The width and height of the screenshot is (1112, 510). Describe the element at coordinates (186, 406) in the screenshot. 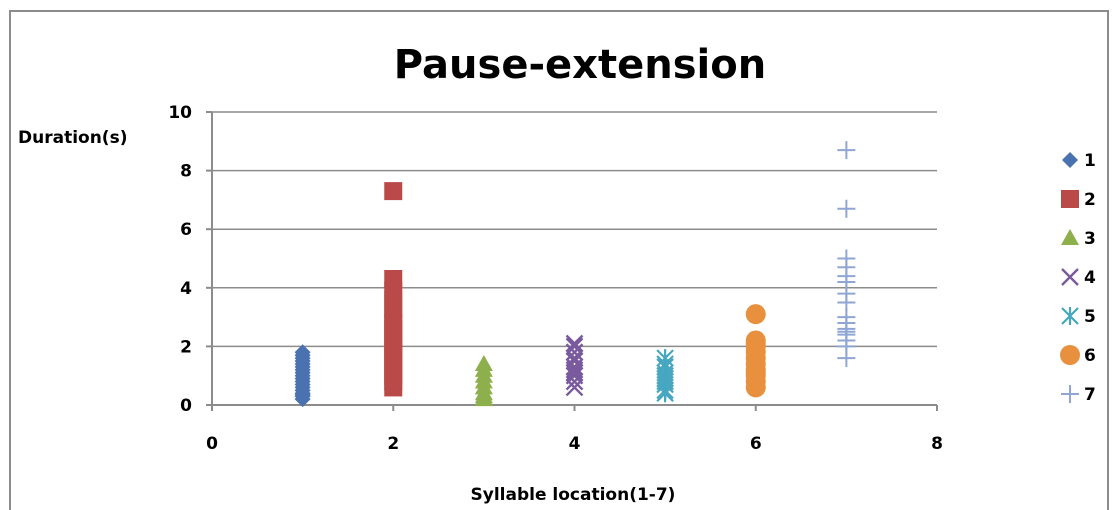

I see `y-tick-label: 0` at that location.